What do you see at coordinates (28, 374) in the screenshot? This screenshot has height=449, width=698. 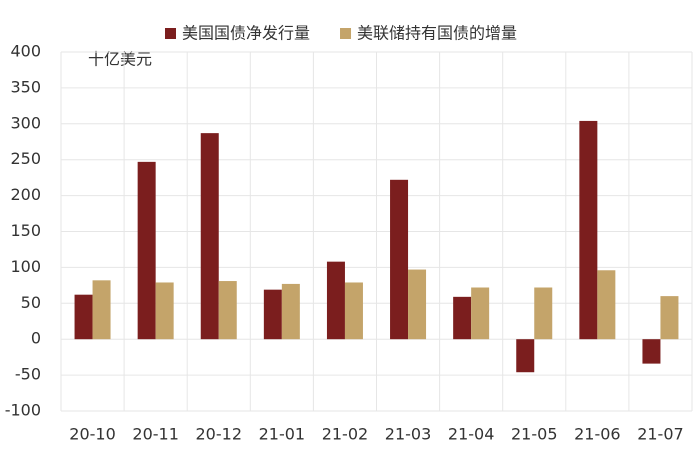 I see `y-tick-label: -50` at bounding box center [28, 374].